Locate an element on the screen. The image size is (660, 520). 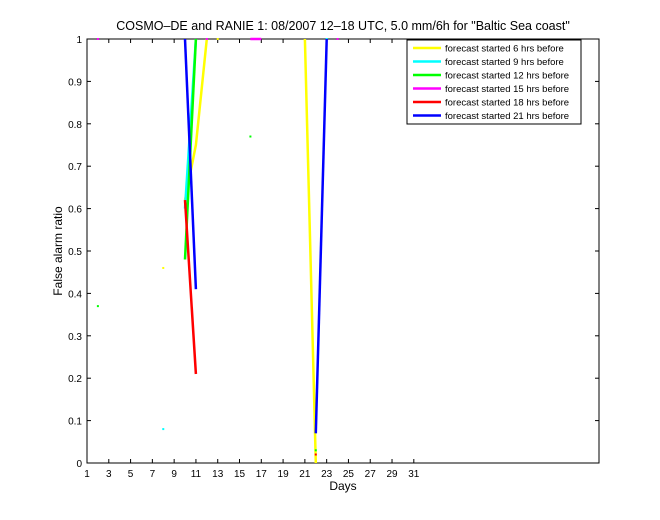
x-tick-label: 1 is located at coordinates (87, 474).